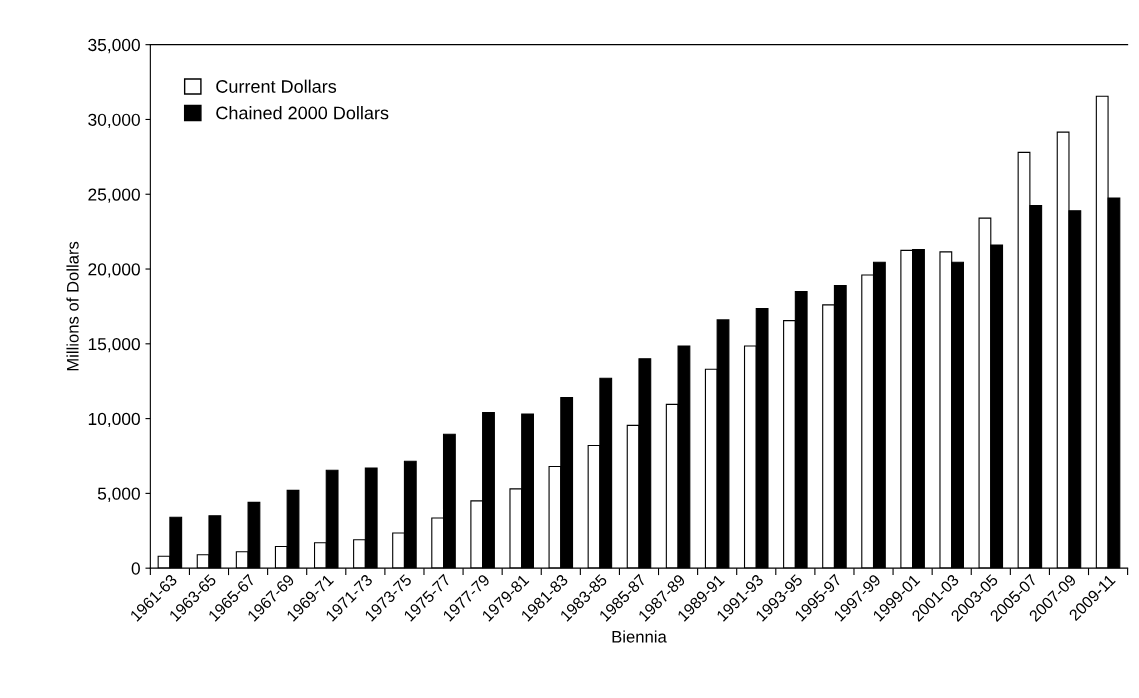 The height and width of the screenshot is (698, 1139). I want to click on y-tick-label: 15,000, so click(114, 345).